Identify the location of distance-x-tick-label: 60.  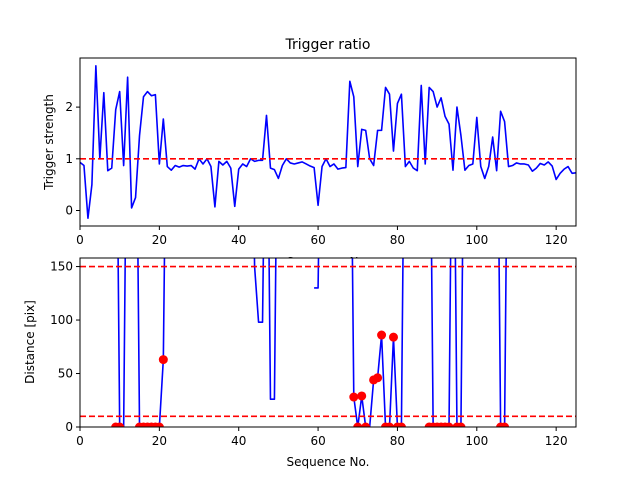
(317, 441).